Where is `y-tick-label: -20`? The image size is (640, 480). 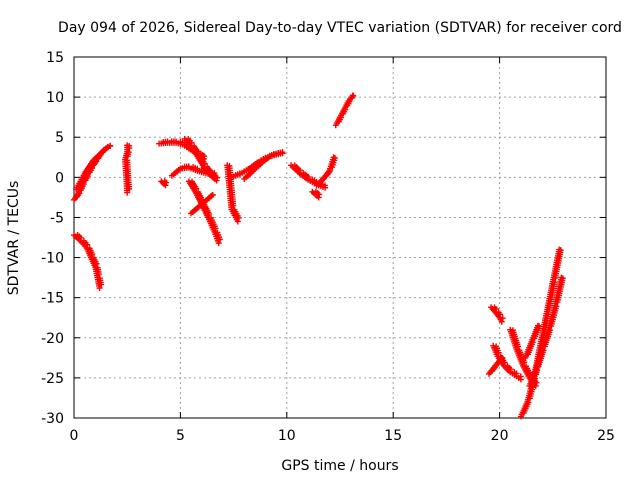
y-tick-label: -20 is located at coordinates (52, 339).